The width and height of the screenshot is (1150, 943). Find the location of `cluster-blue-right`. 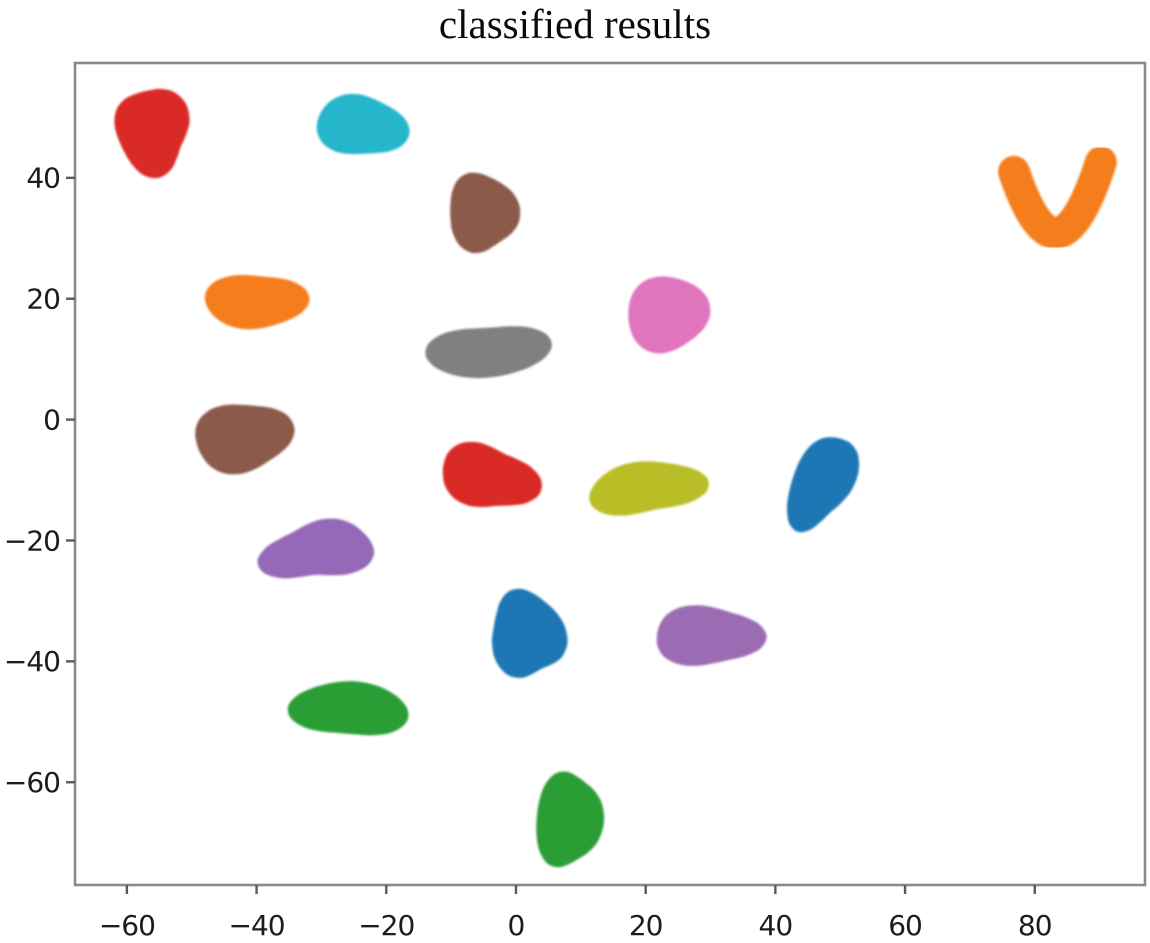

cluster-blue-right is located at coordinates (823, 485).